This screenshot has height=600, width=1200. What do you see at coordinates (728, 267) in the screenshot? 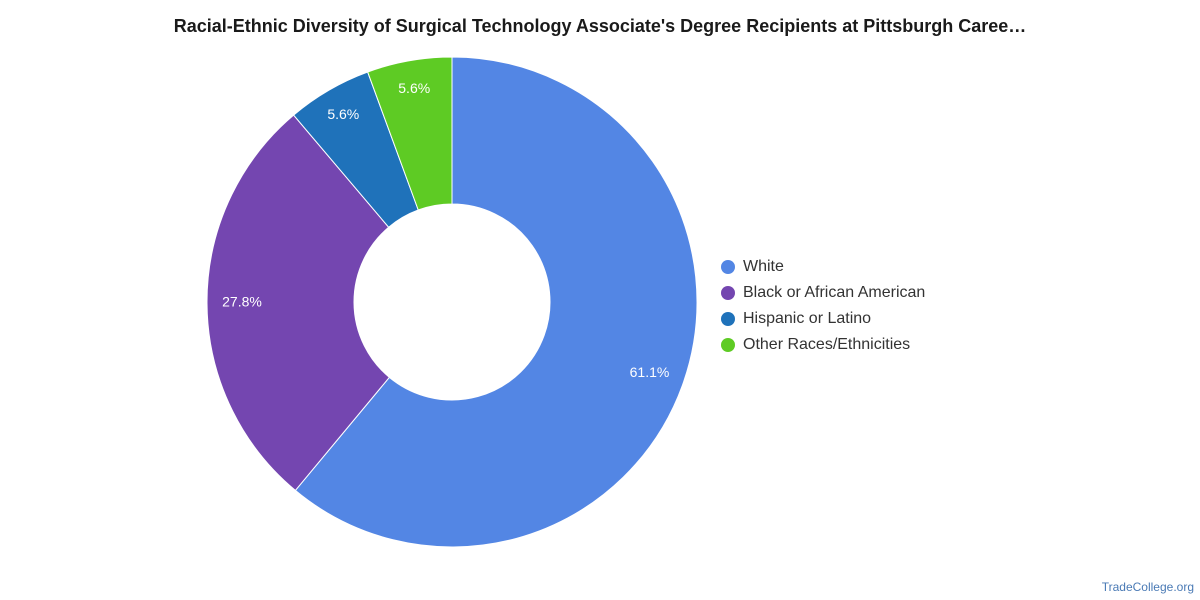
I see `legend-swatch-white` at bounding box center [728, 267].